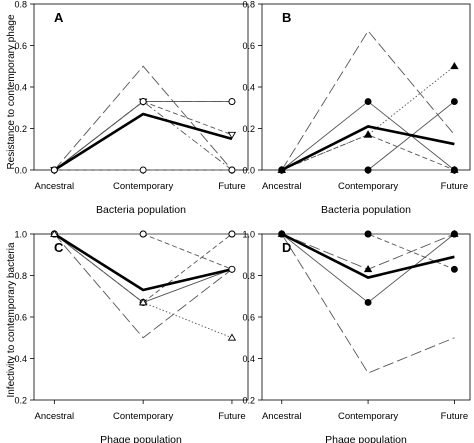 The height and width of the screenshot is (443, 474). I want to click on panel-letter: B, so click(286, 17).